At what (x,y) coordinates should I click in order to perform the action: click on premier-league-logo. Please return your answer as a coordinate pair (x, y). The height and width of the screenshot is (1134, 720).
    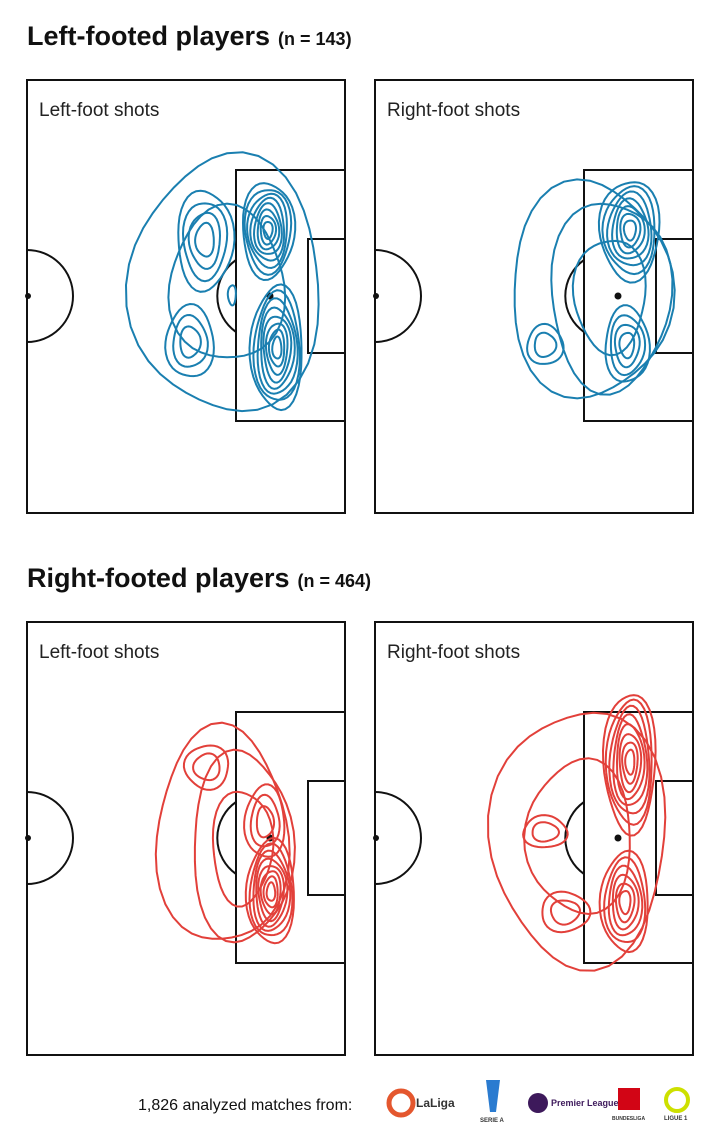
    Looking at the image, I should click on (538, 1103).